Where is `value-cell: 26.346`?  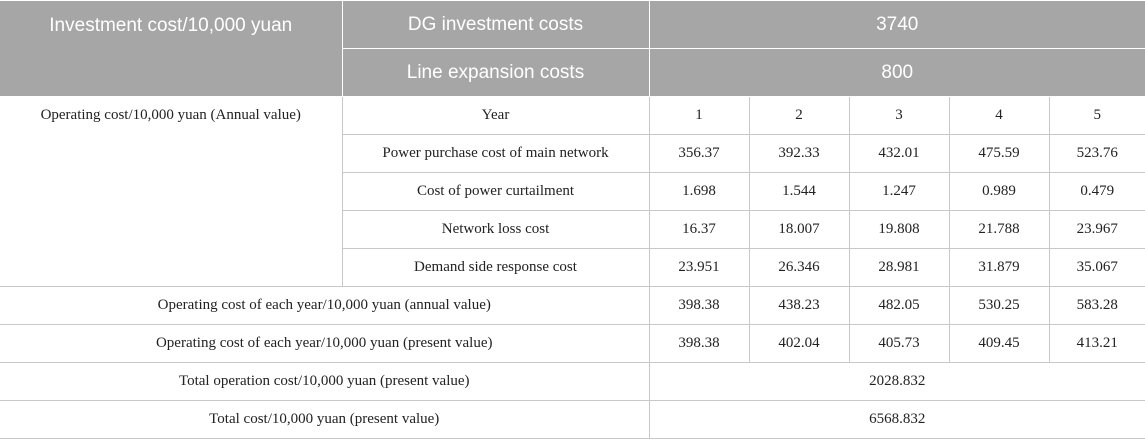
value-cell: 26.346 is located at coordinates (799, 267).